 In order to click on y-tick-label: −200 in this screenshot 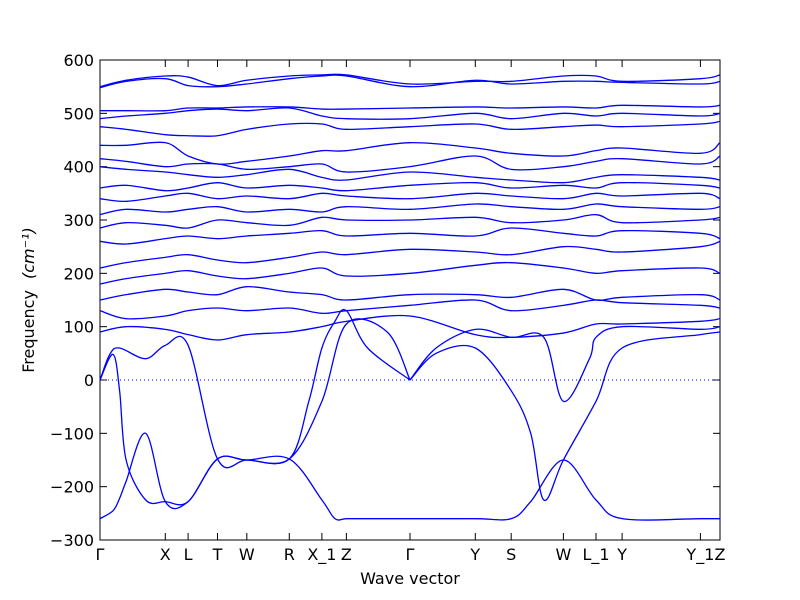, I will do `click(72, 487)`.